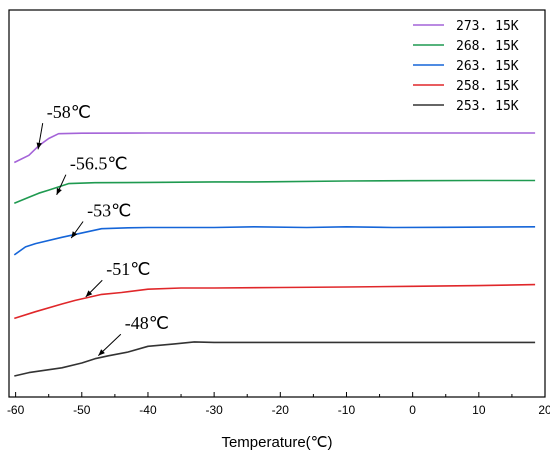 This screenshot has width=550, height=463. Describe the element at coordinates (281, 410) in the screenshot. I see `x-tick-label: -20` at that location.